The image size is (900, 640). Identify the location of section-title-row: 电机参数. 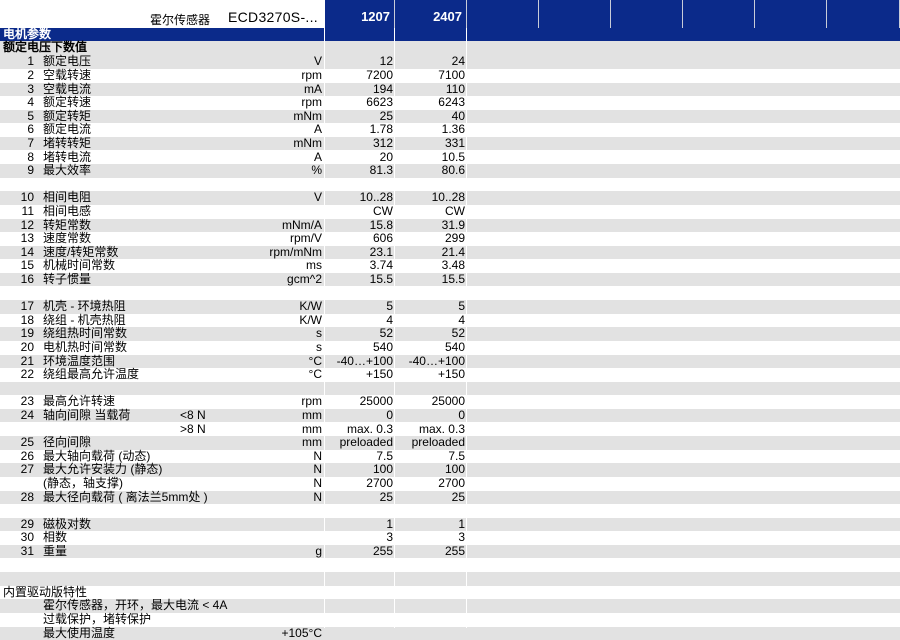
(450, 35).